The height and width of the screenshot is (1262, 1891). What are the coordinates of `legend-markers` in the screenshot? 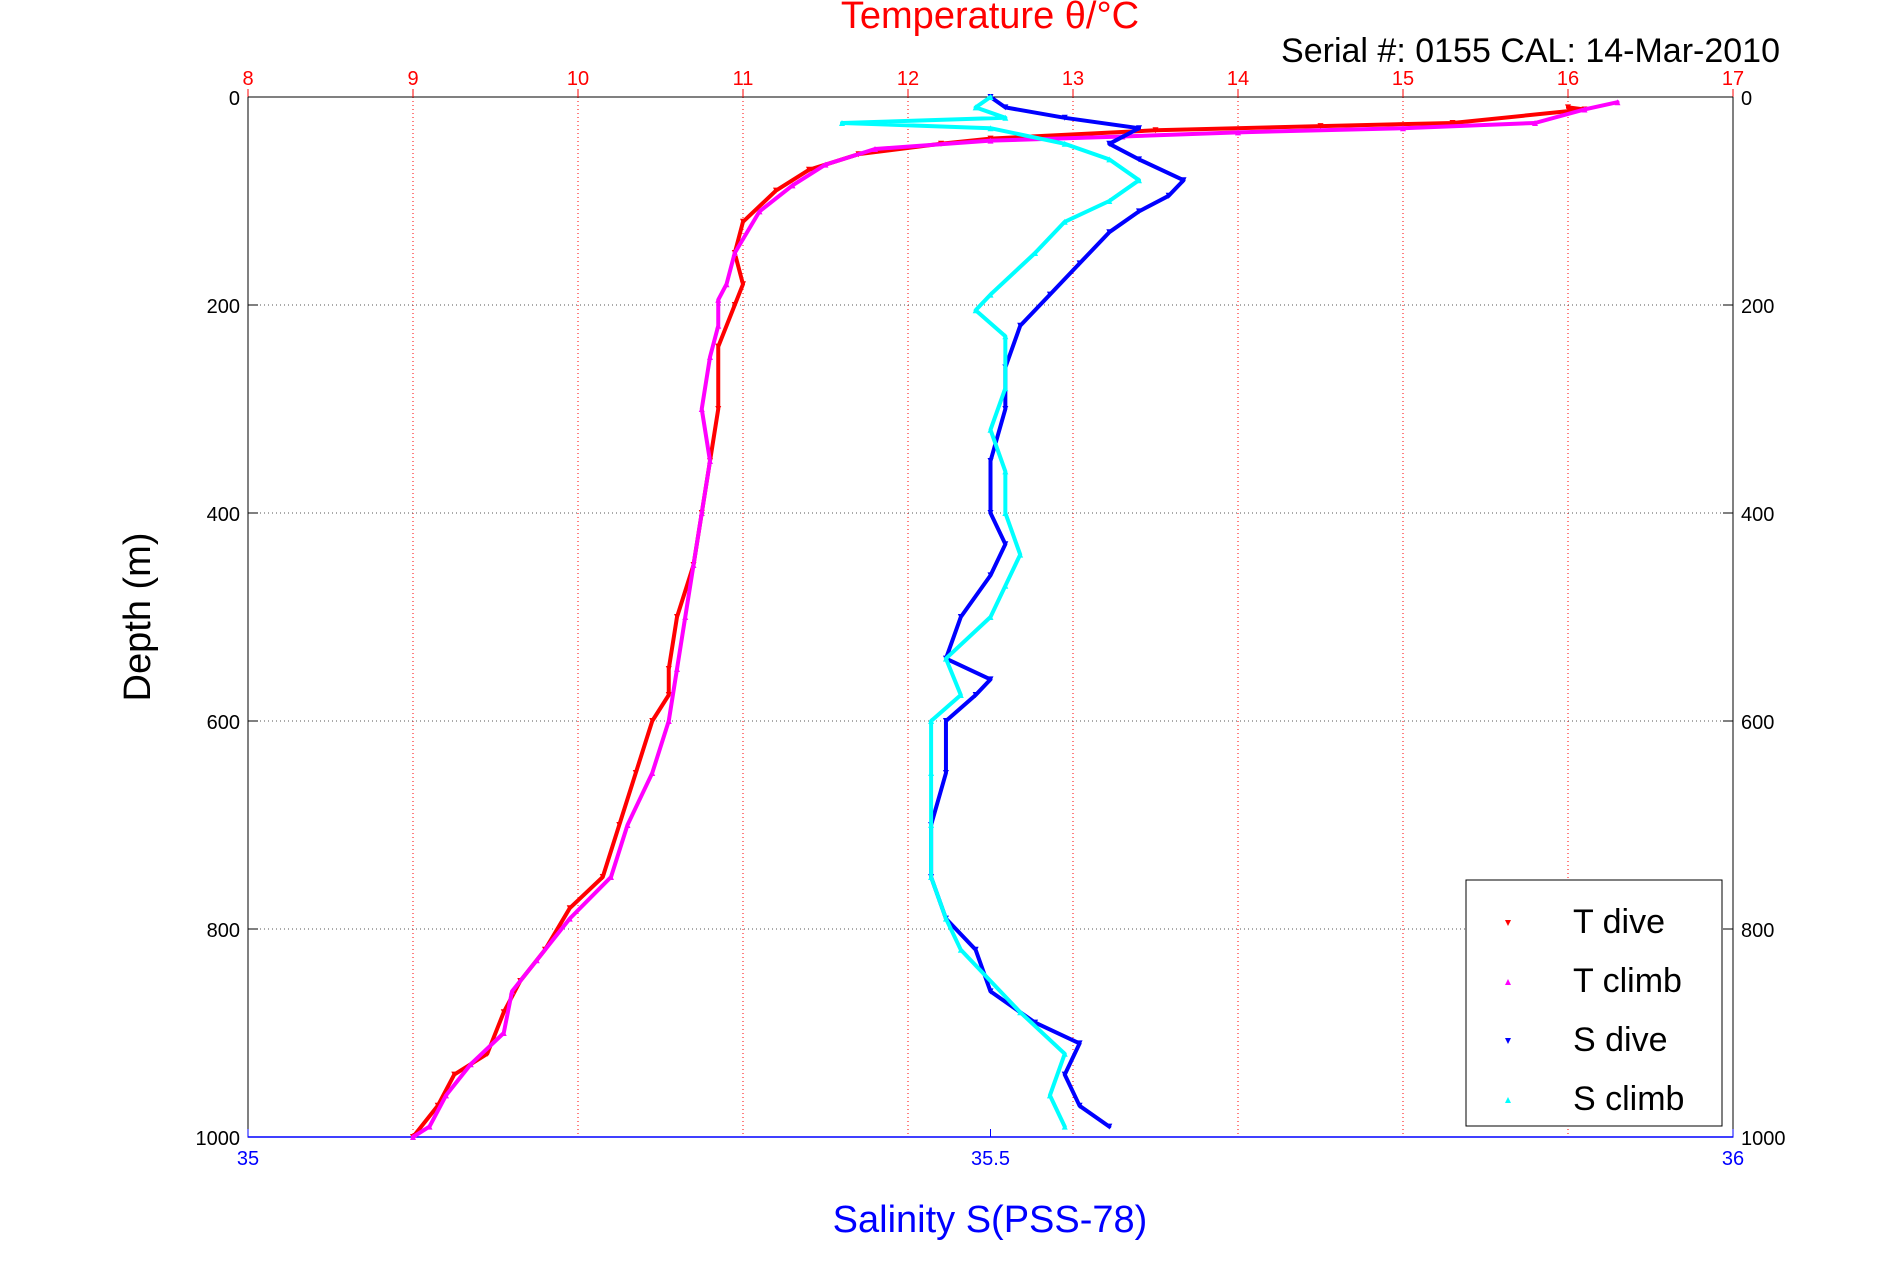 It's located at (1508, 1011).